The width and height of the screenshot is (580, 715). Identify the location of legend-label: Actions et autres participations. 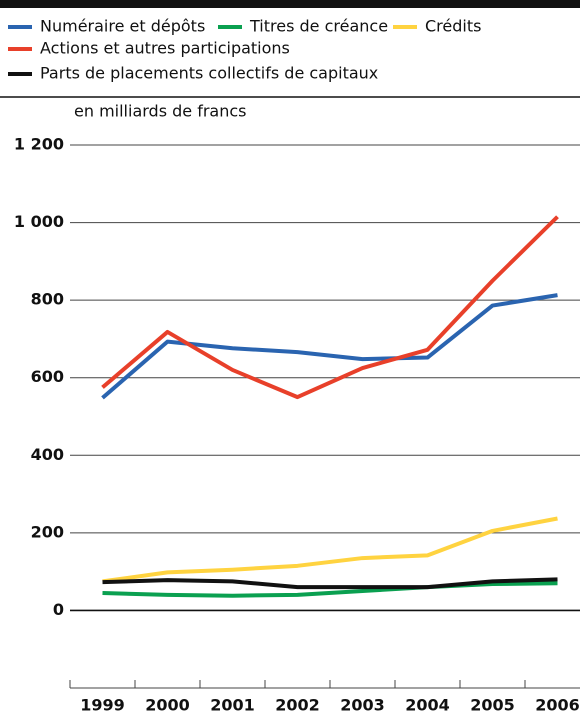
(165, 48).